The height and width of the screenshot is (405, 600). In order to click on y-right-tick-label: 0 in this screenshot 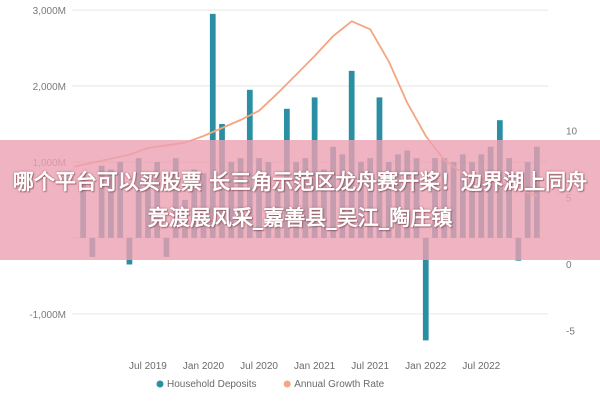, I will do `click(569, 265)`.